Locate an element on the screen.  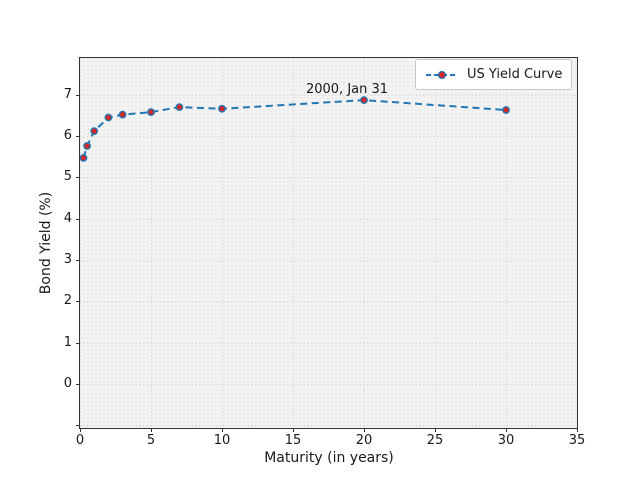
x-tick-label: 15 is located at coordinates (293, 440).